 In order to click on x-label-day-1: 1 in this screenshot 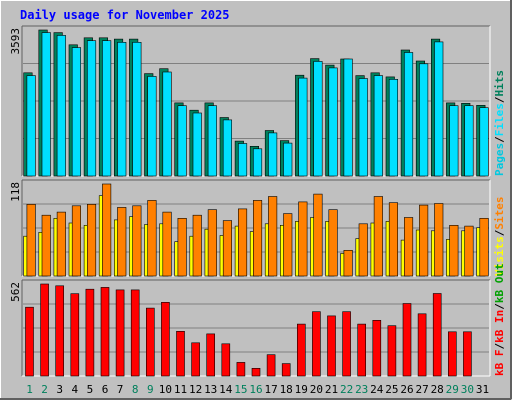, I will do `click(29, 389)`.